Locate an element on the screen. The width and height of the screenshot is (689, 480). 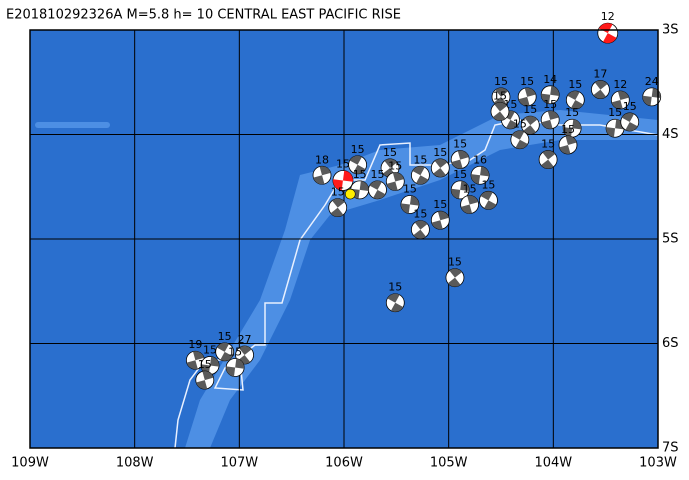
lon-tick-label: 107W is located at coordinates (239, 463).